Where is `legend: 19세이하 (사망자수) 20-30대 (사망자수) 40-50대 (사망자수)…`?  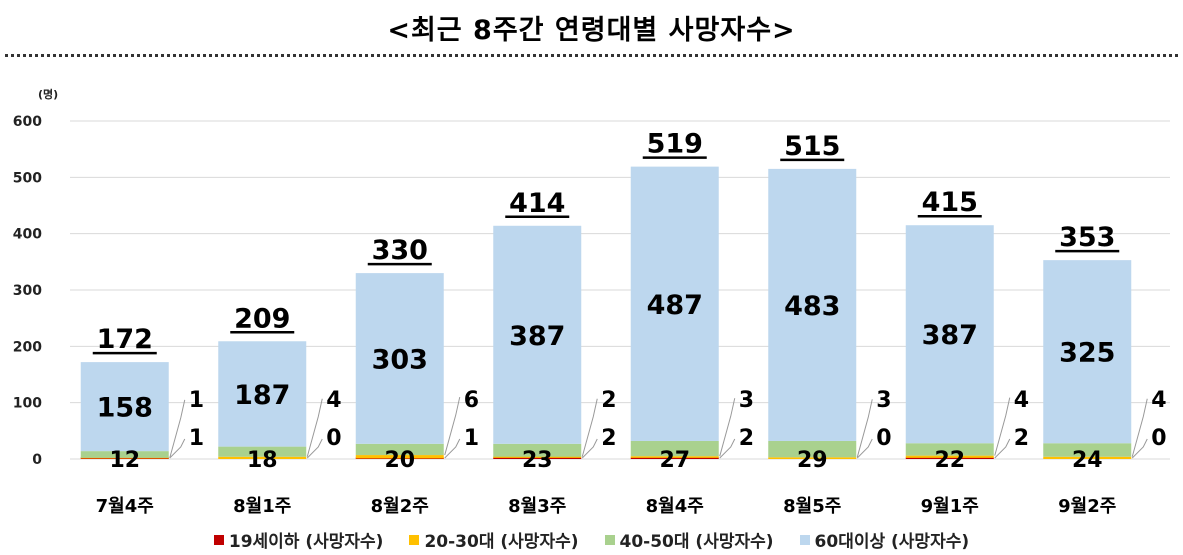 legend: 19세이하 (사망자수) 20-30대 (사망자수) 40-50대 (사망자수)… is located at coordinates (591, 539).